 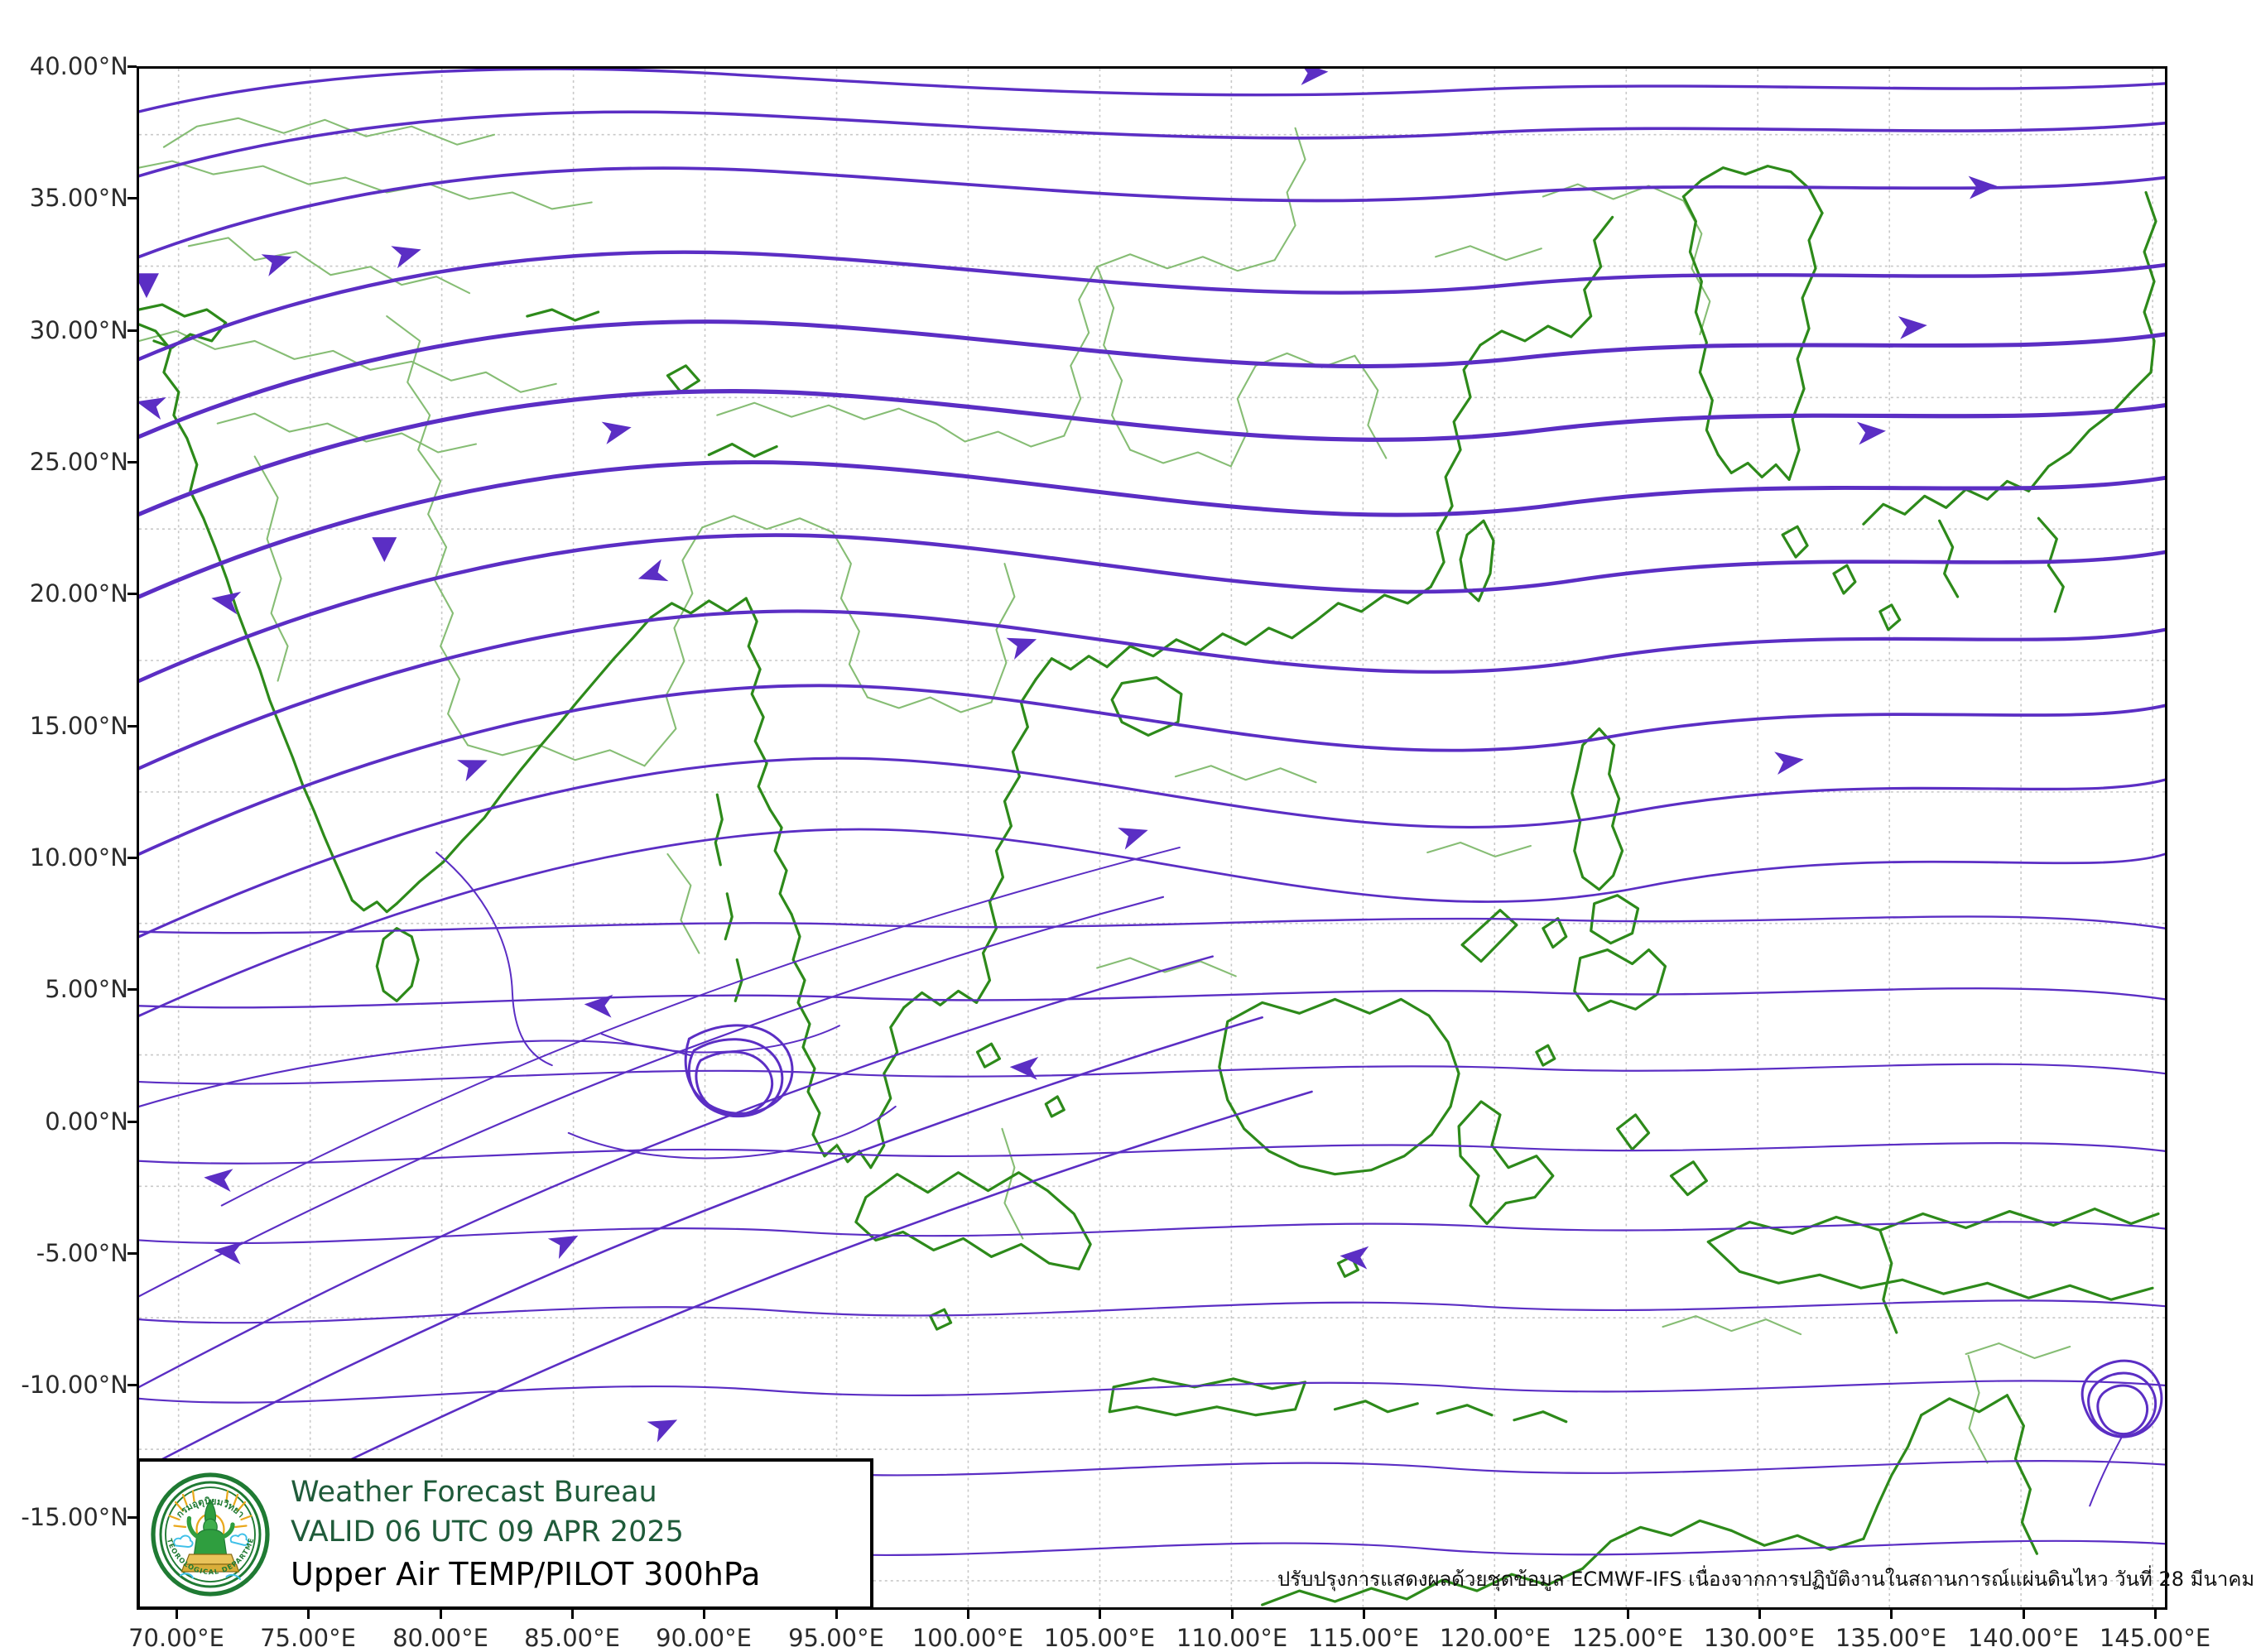 What do you see at coordinates (78, 593) in the screenshot?
I see `y-tick-label: 20.00°N` at bounding box center [78, 593].